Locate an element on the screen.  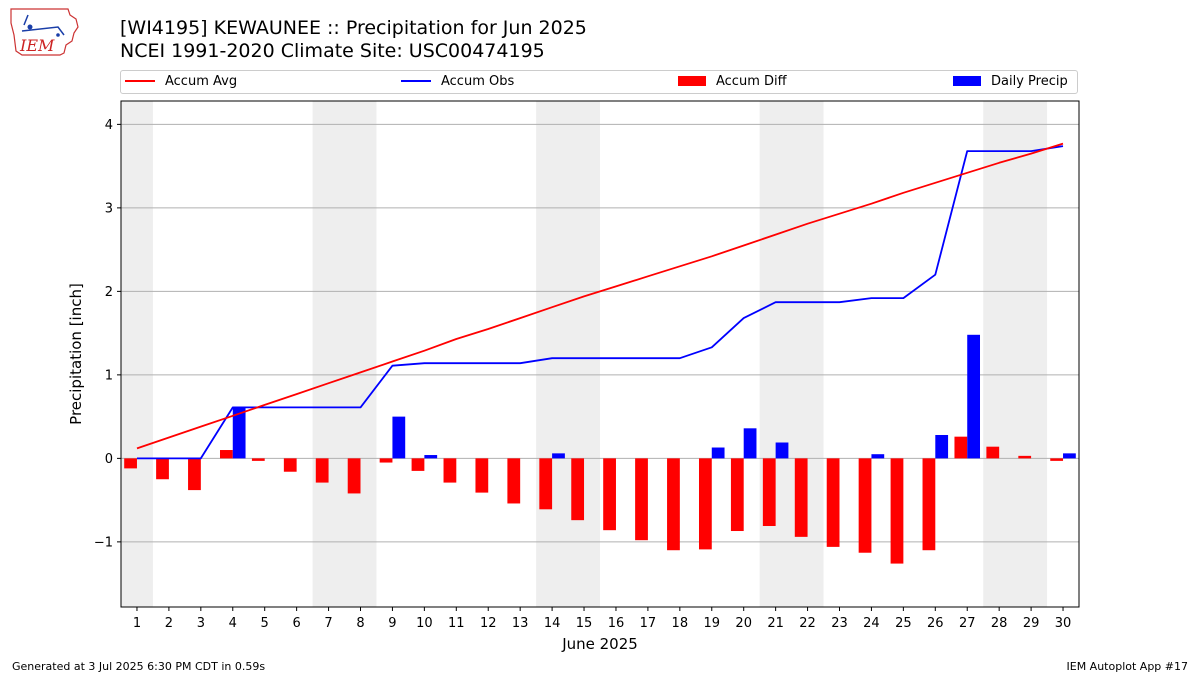
chart-subtitle: NCEI 1991-2020 Climate Site: USC00474195 is located at coordinates (332, 51).